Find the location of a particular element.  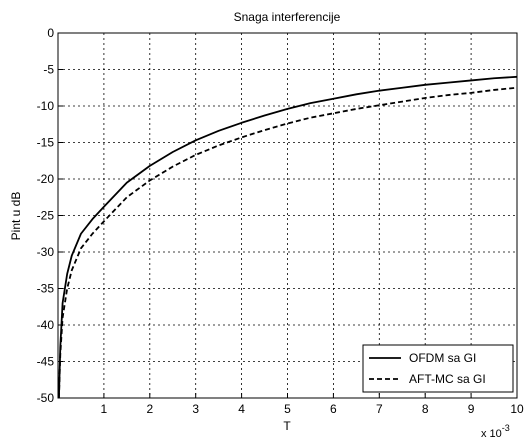

x-tick-label: 5 is located at coordinates (287, 409).